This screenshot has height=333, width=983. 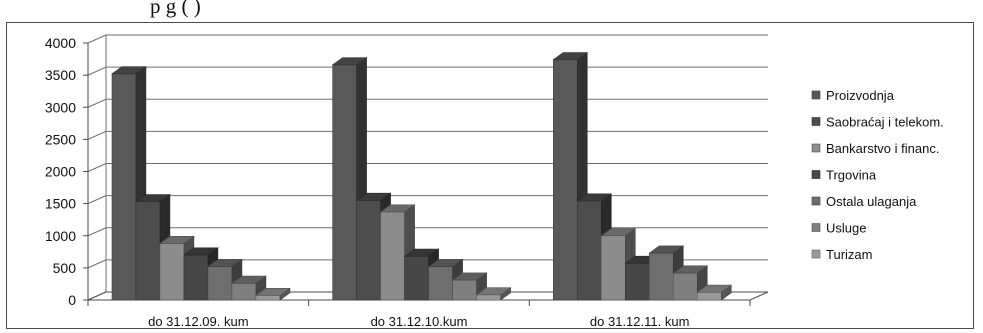 What do you see at coordinates (640, 321) in the screenshot?
I see `x-tick-label: do 31.12.11. kum` at bounding box center [640, 321].